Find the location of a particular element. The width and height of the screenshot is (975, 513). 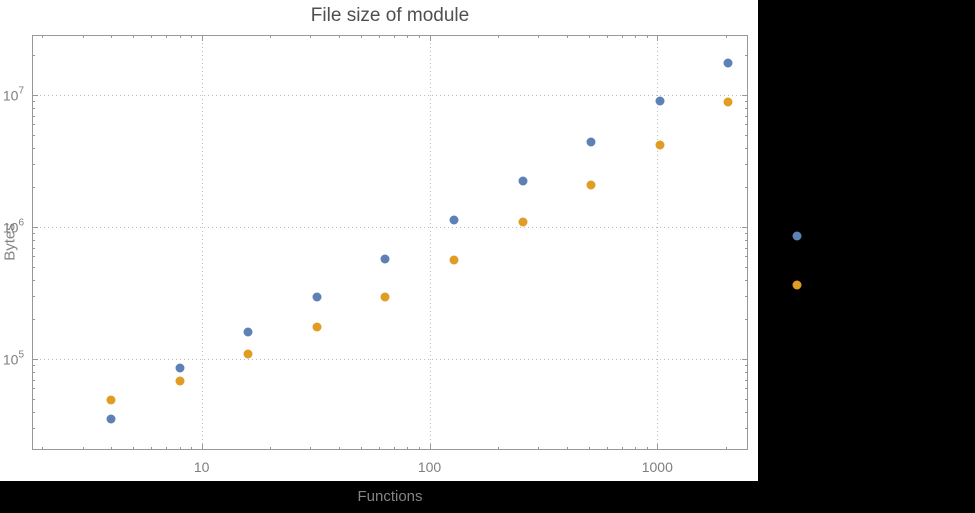

x-tick-label: 10 is located at coordinates (201, 467).